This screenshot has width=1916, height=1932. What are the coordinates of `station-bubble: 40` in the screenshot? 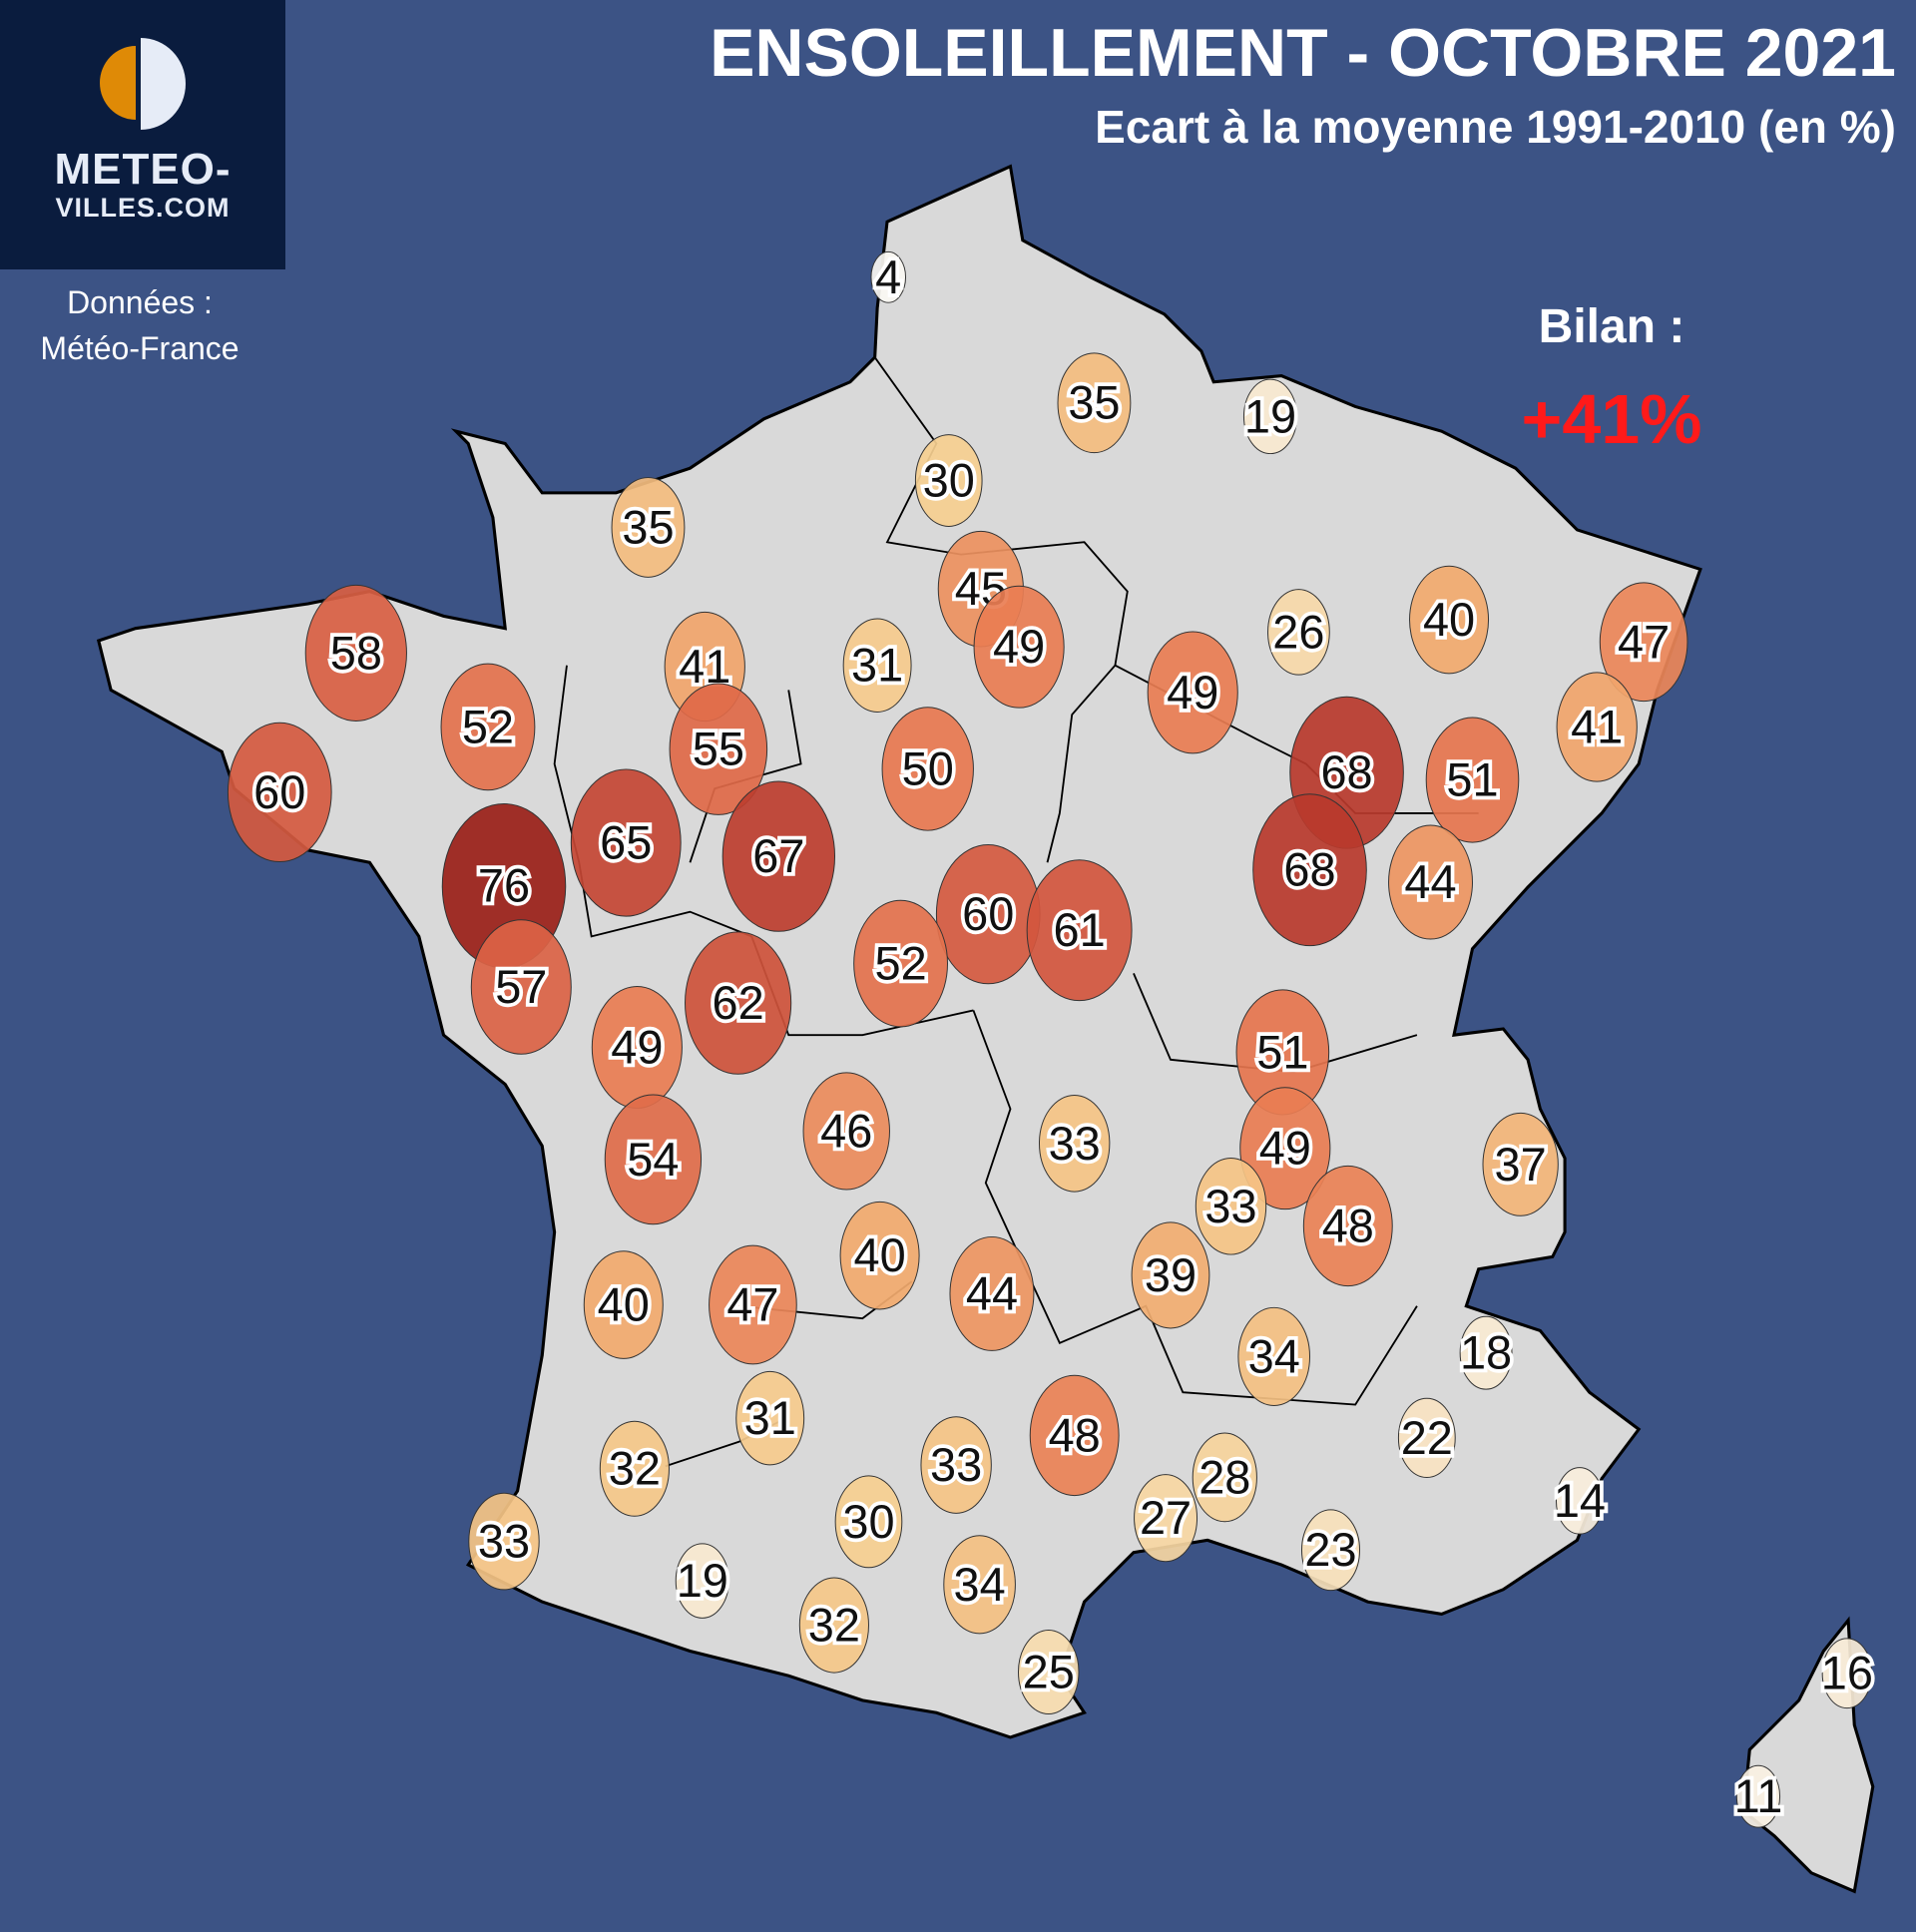 It's located at (1449, 620).